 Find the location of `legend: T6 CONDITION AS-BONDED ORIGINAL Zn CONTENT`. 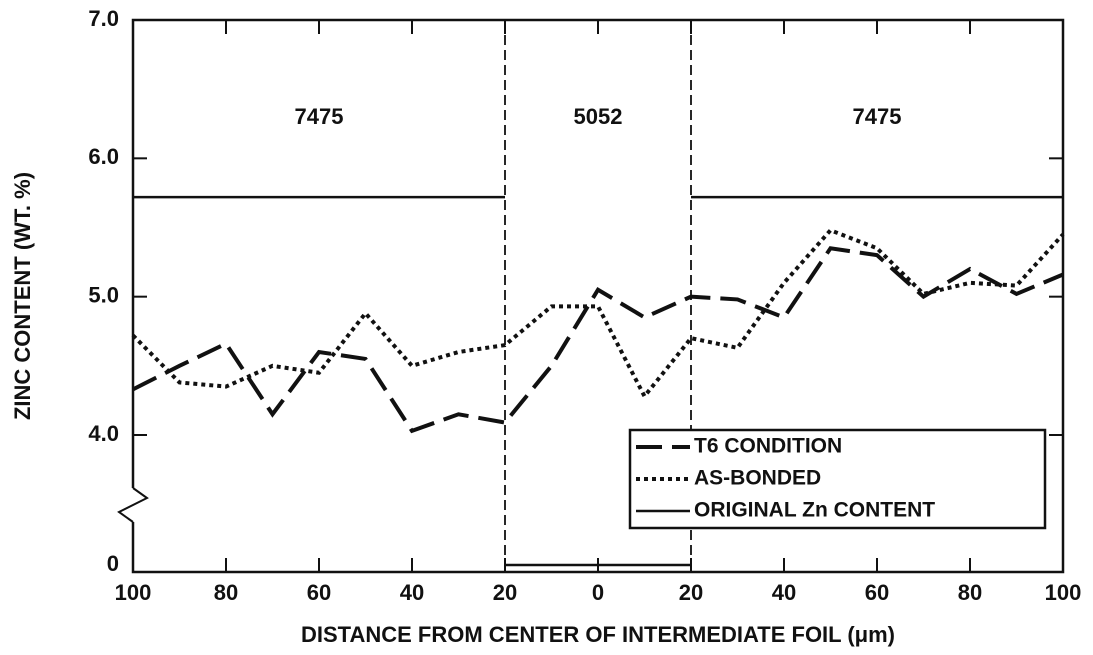

legend: T6 CONDITION AS-BONDED ORIGINAL Zn CONTENT is located at coordinates (837, 479).